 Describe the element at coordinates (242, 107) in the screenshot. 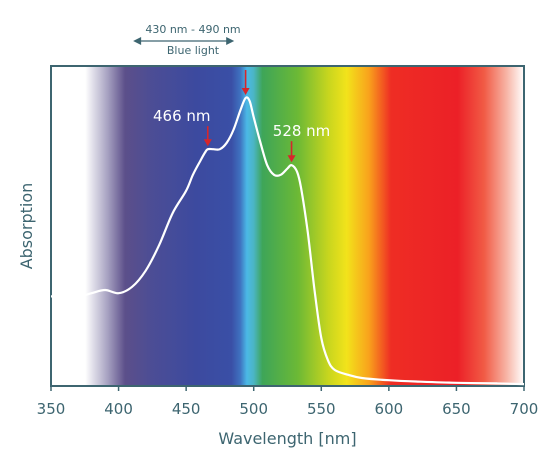

I see `peak-annotations: 466 nm 494 nm 528 nm` at that location.